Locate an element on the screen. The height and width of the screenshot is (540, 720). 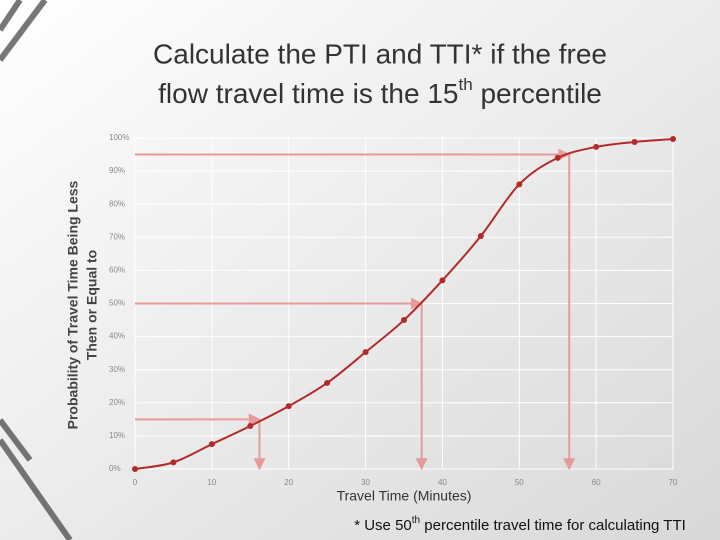
y-tick-label: 10% is located at coordinates (117, 435).